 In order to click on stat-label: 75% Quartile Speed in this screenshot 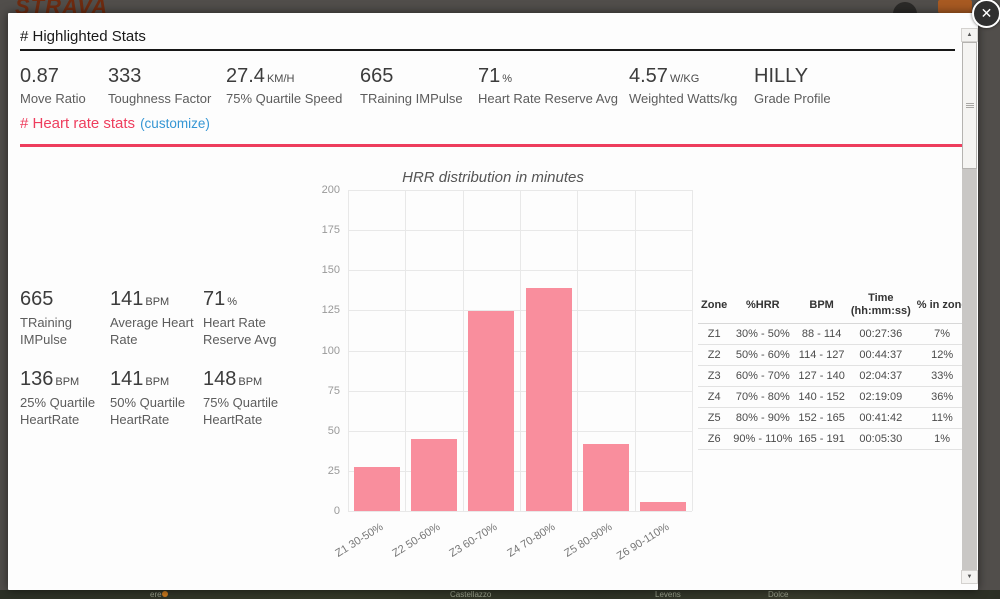, I will do `click(284, 98)`.